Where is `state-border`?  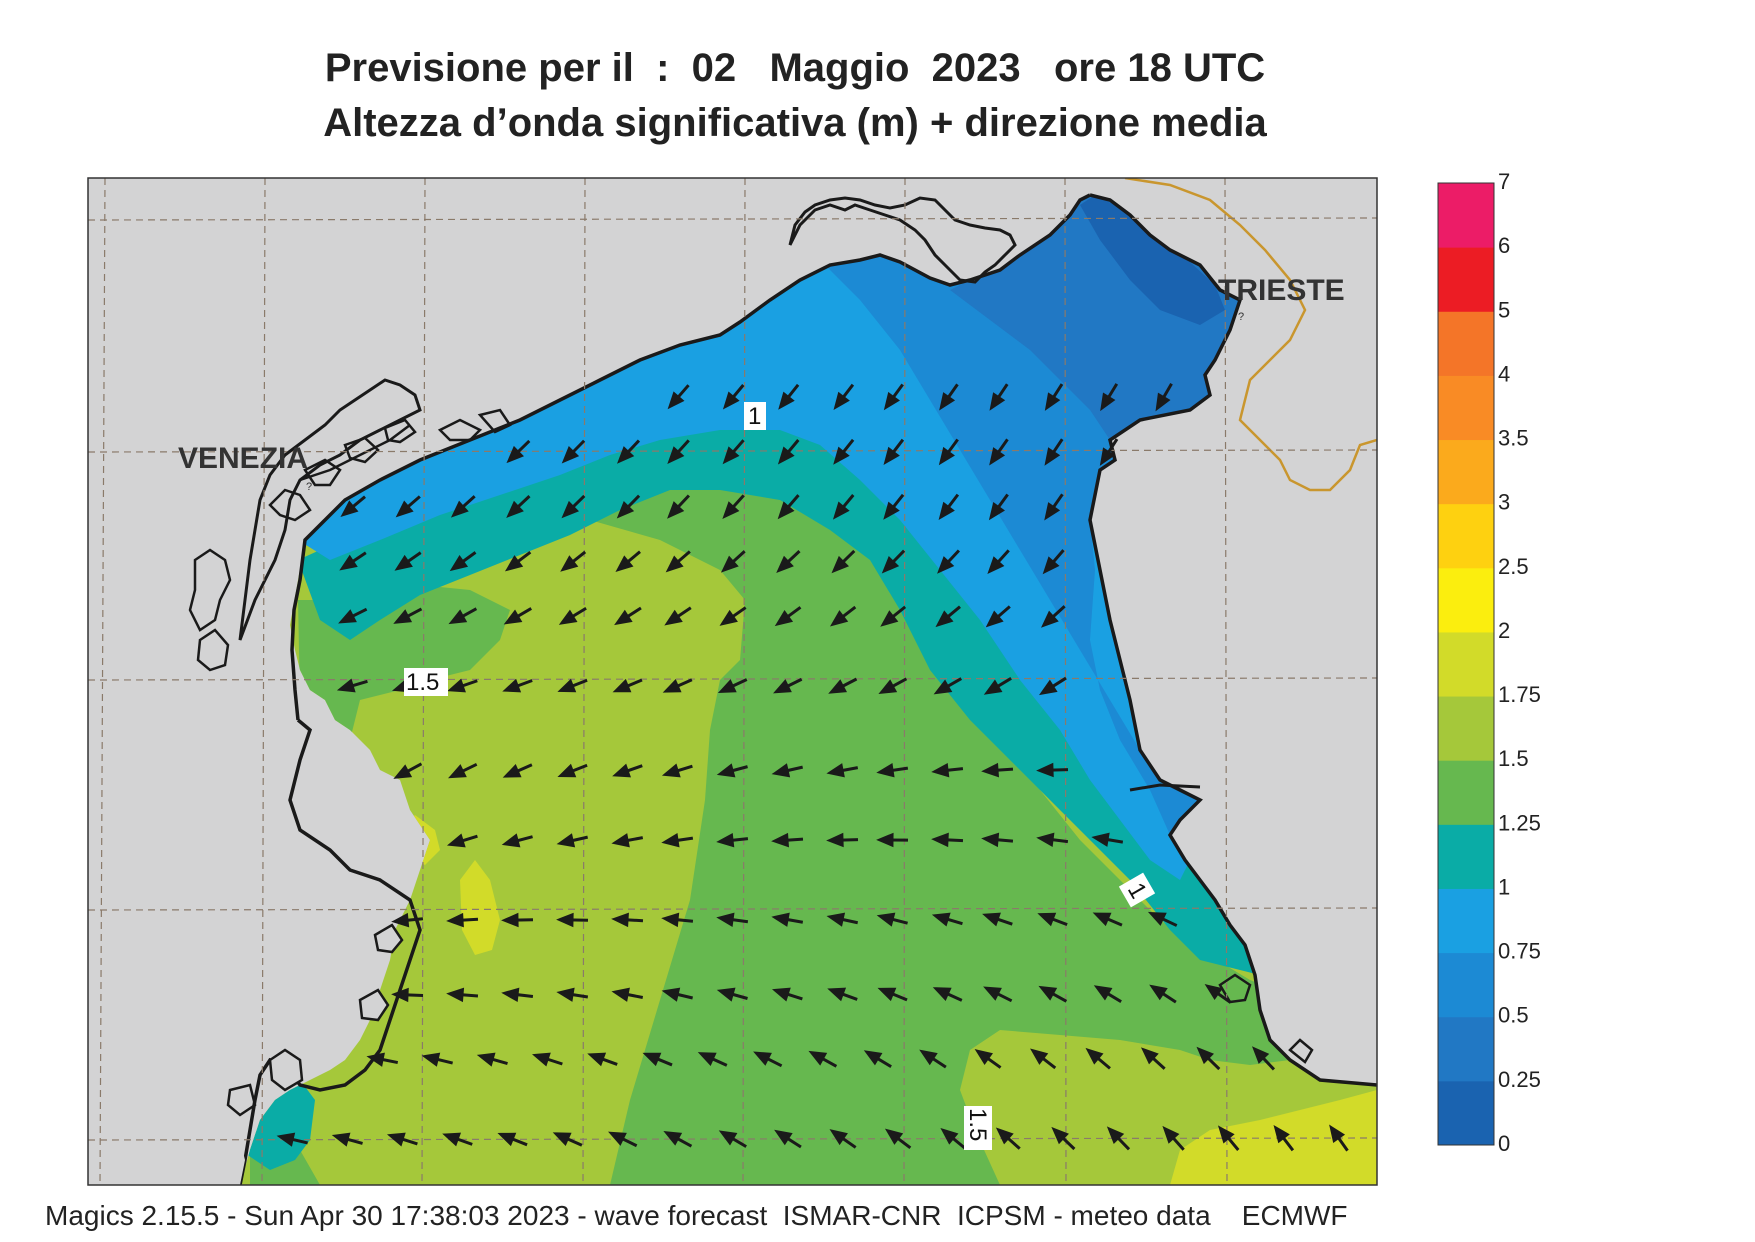
state-border is located at coordinates (1250, 335).